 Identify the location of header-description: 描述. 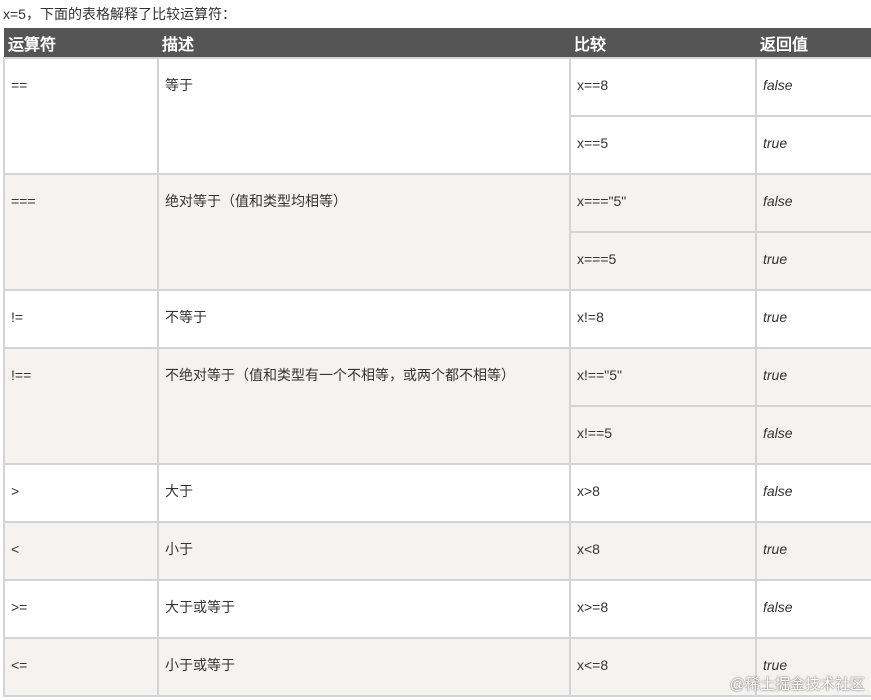
(364, 43).